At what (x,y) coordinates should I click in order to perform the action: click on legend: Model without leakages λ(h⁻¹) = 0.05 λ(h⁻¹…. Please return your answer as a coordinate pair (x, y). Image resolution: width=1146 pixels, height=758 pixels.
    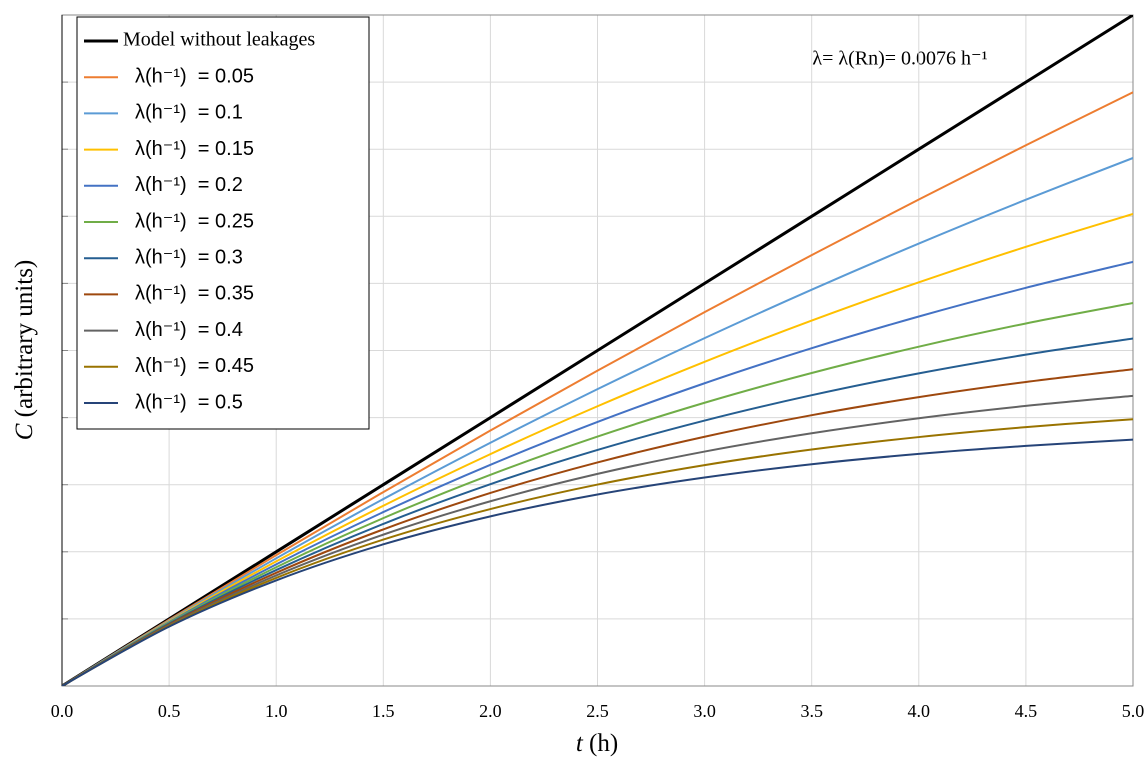
    Looking at the image, I should click on (223, 223).